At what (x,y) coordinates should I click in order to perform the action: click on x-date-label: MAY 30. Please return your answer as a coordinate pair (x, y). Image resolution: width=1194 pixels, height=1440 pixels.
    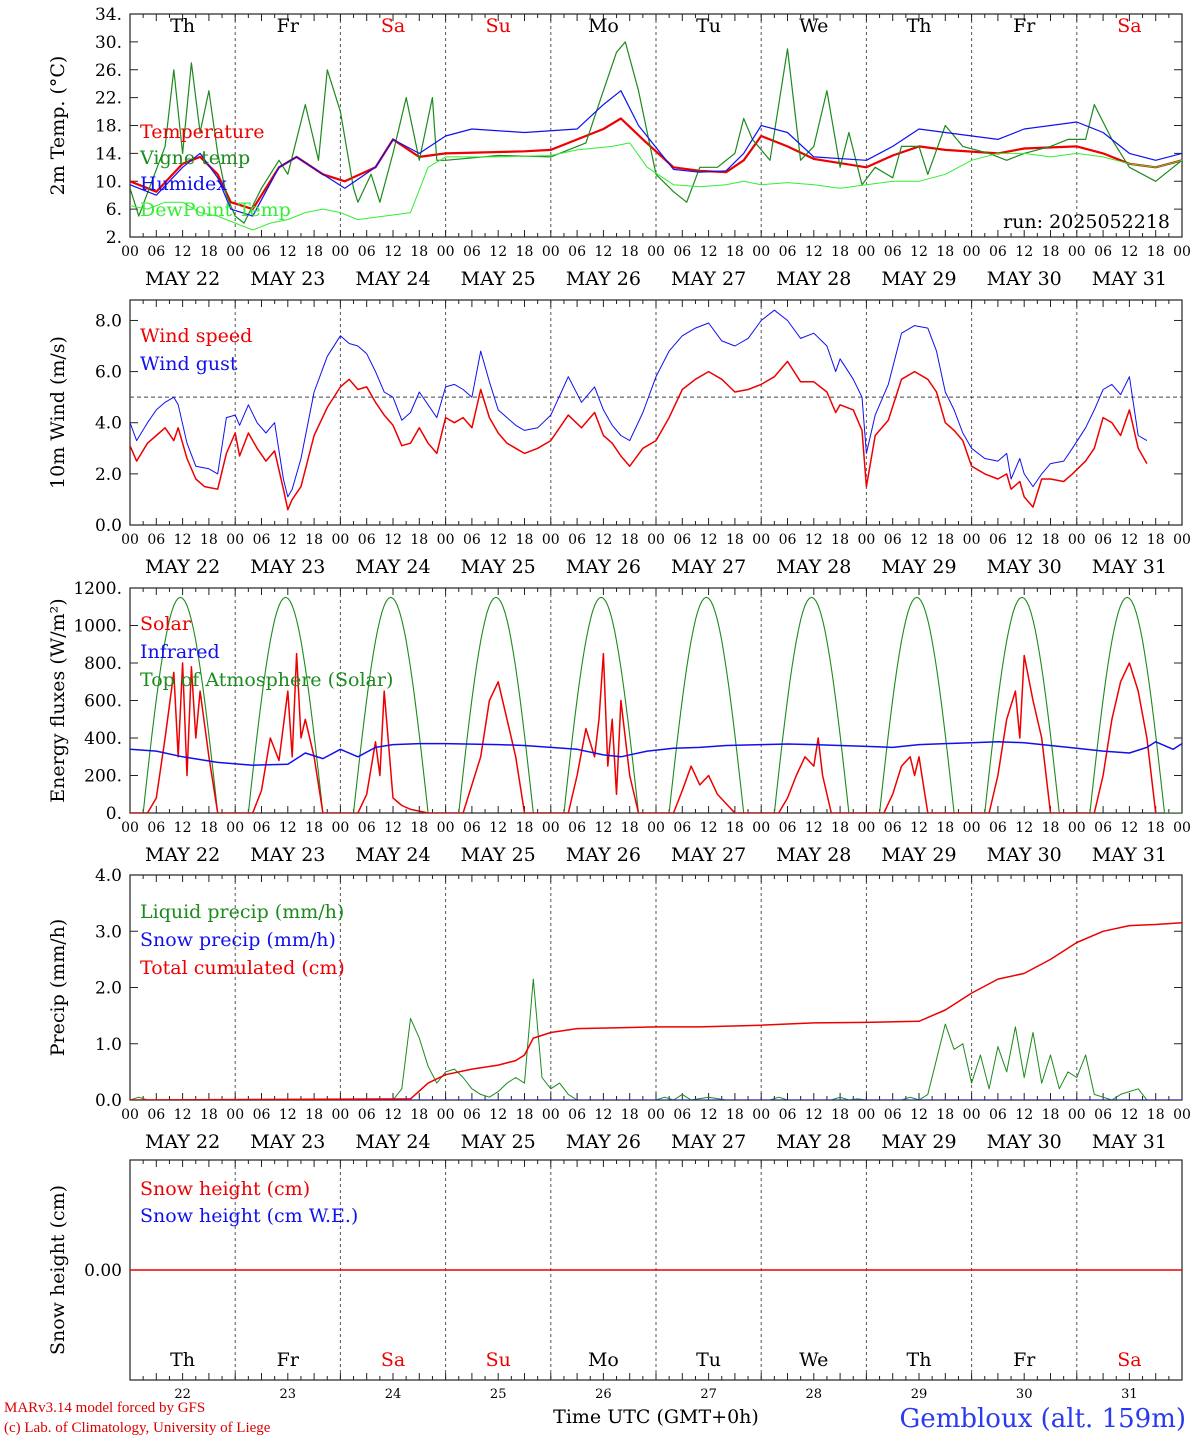
    Looking at the image, I should click on (1024, 1142).